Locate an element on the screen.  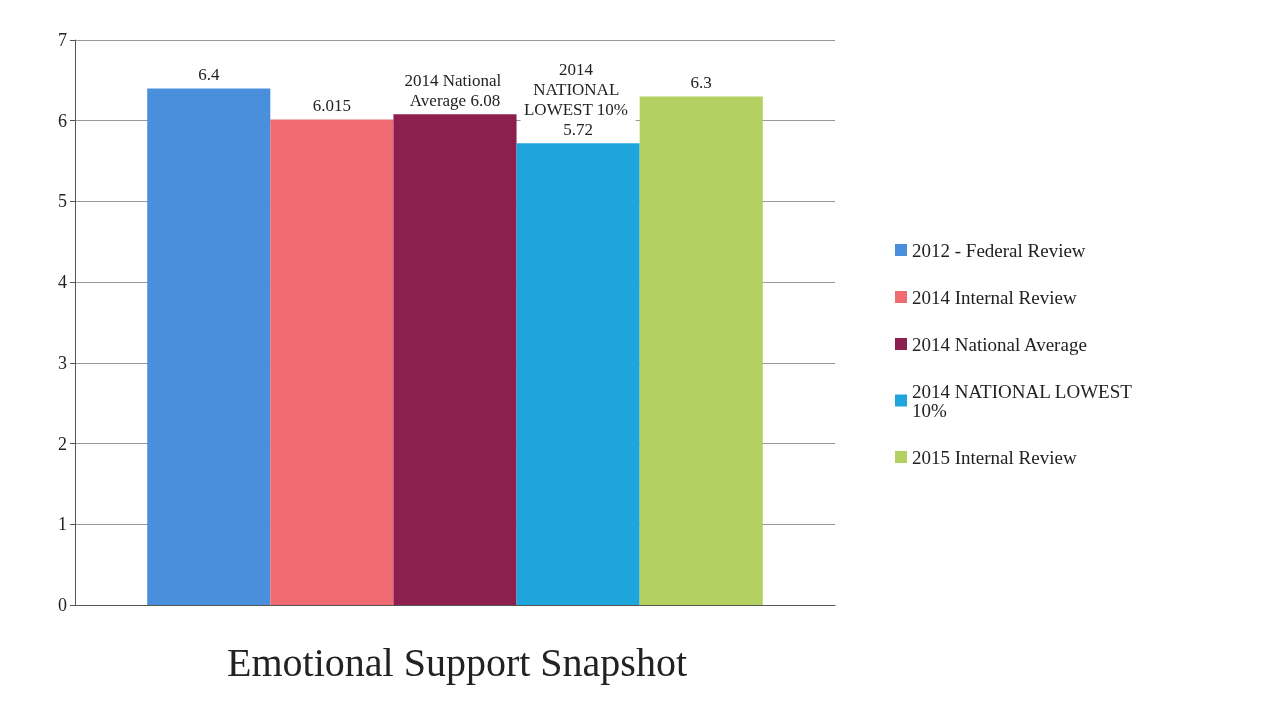
data-label: 6.4 is located at coordinates (209, 74).